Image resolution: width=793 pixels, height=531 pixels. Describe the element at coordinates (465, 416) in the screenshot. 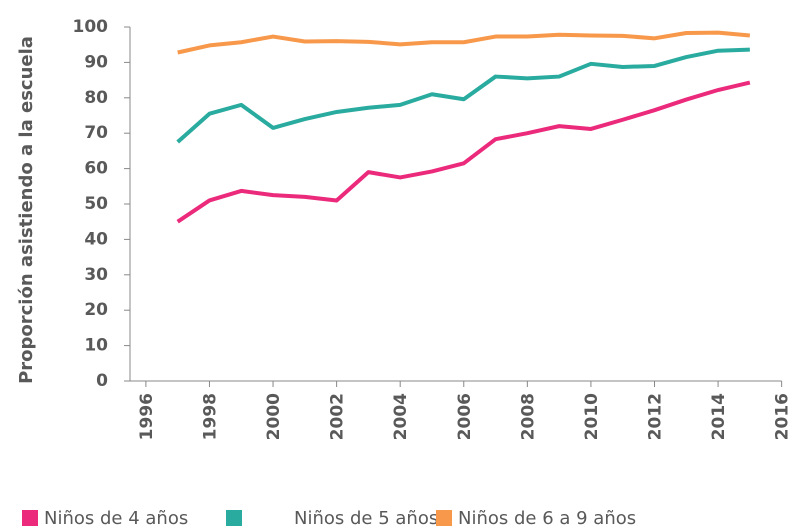

I see `x-tick-label: 2006` at that location.